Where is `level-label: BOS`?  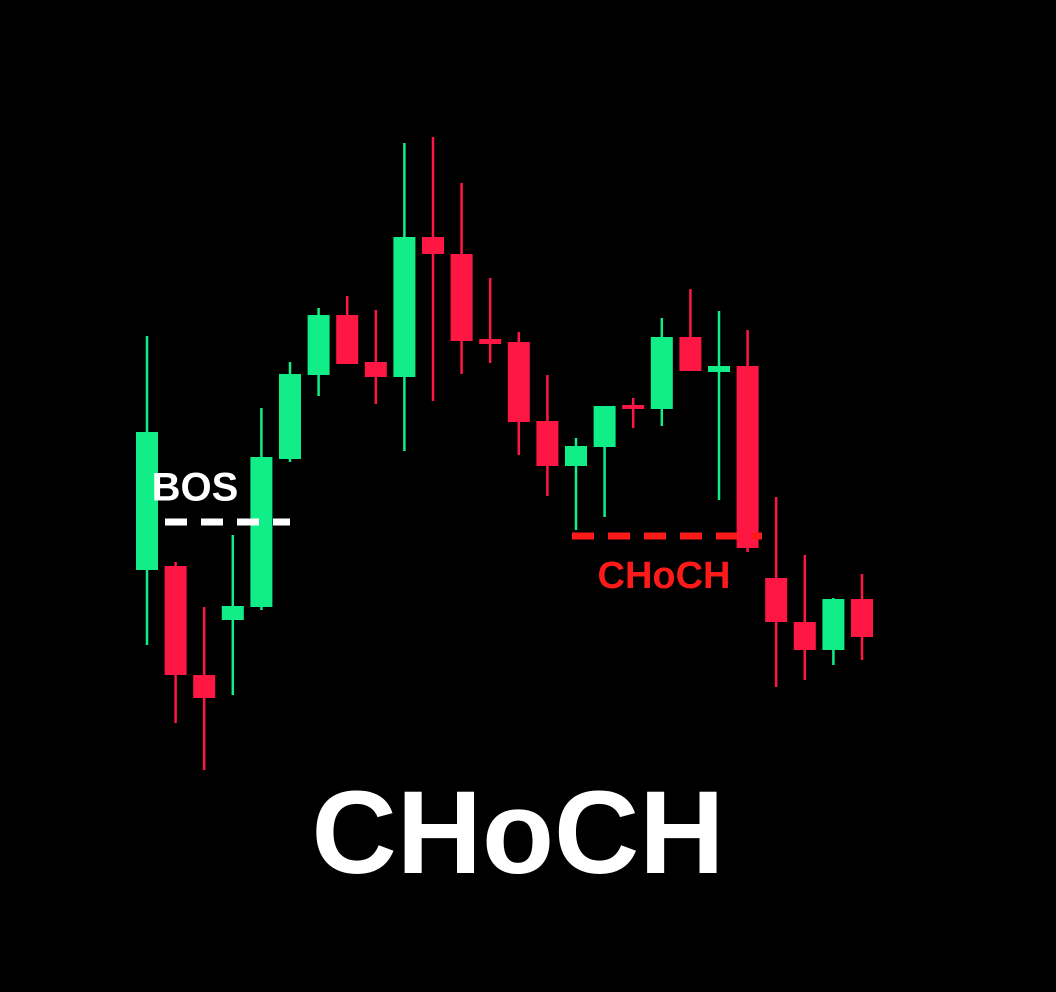 level-label: BOS is located at coordinates (195, 488).